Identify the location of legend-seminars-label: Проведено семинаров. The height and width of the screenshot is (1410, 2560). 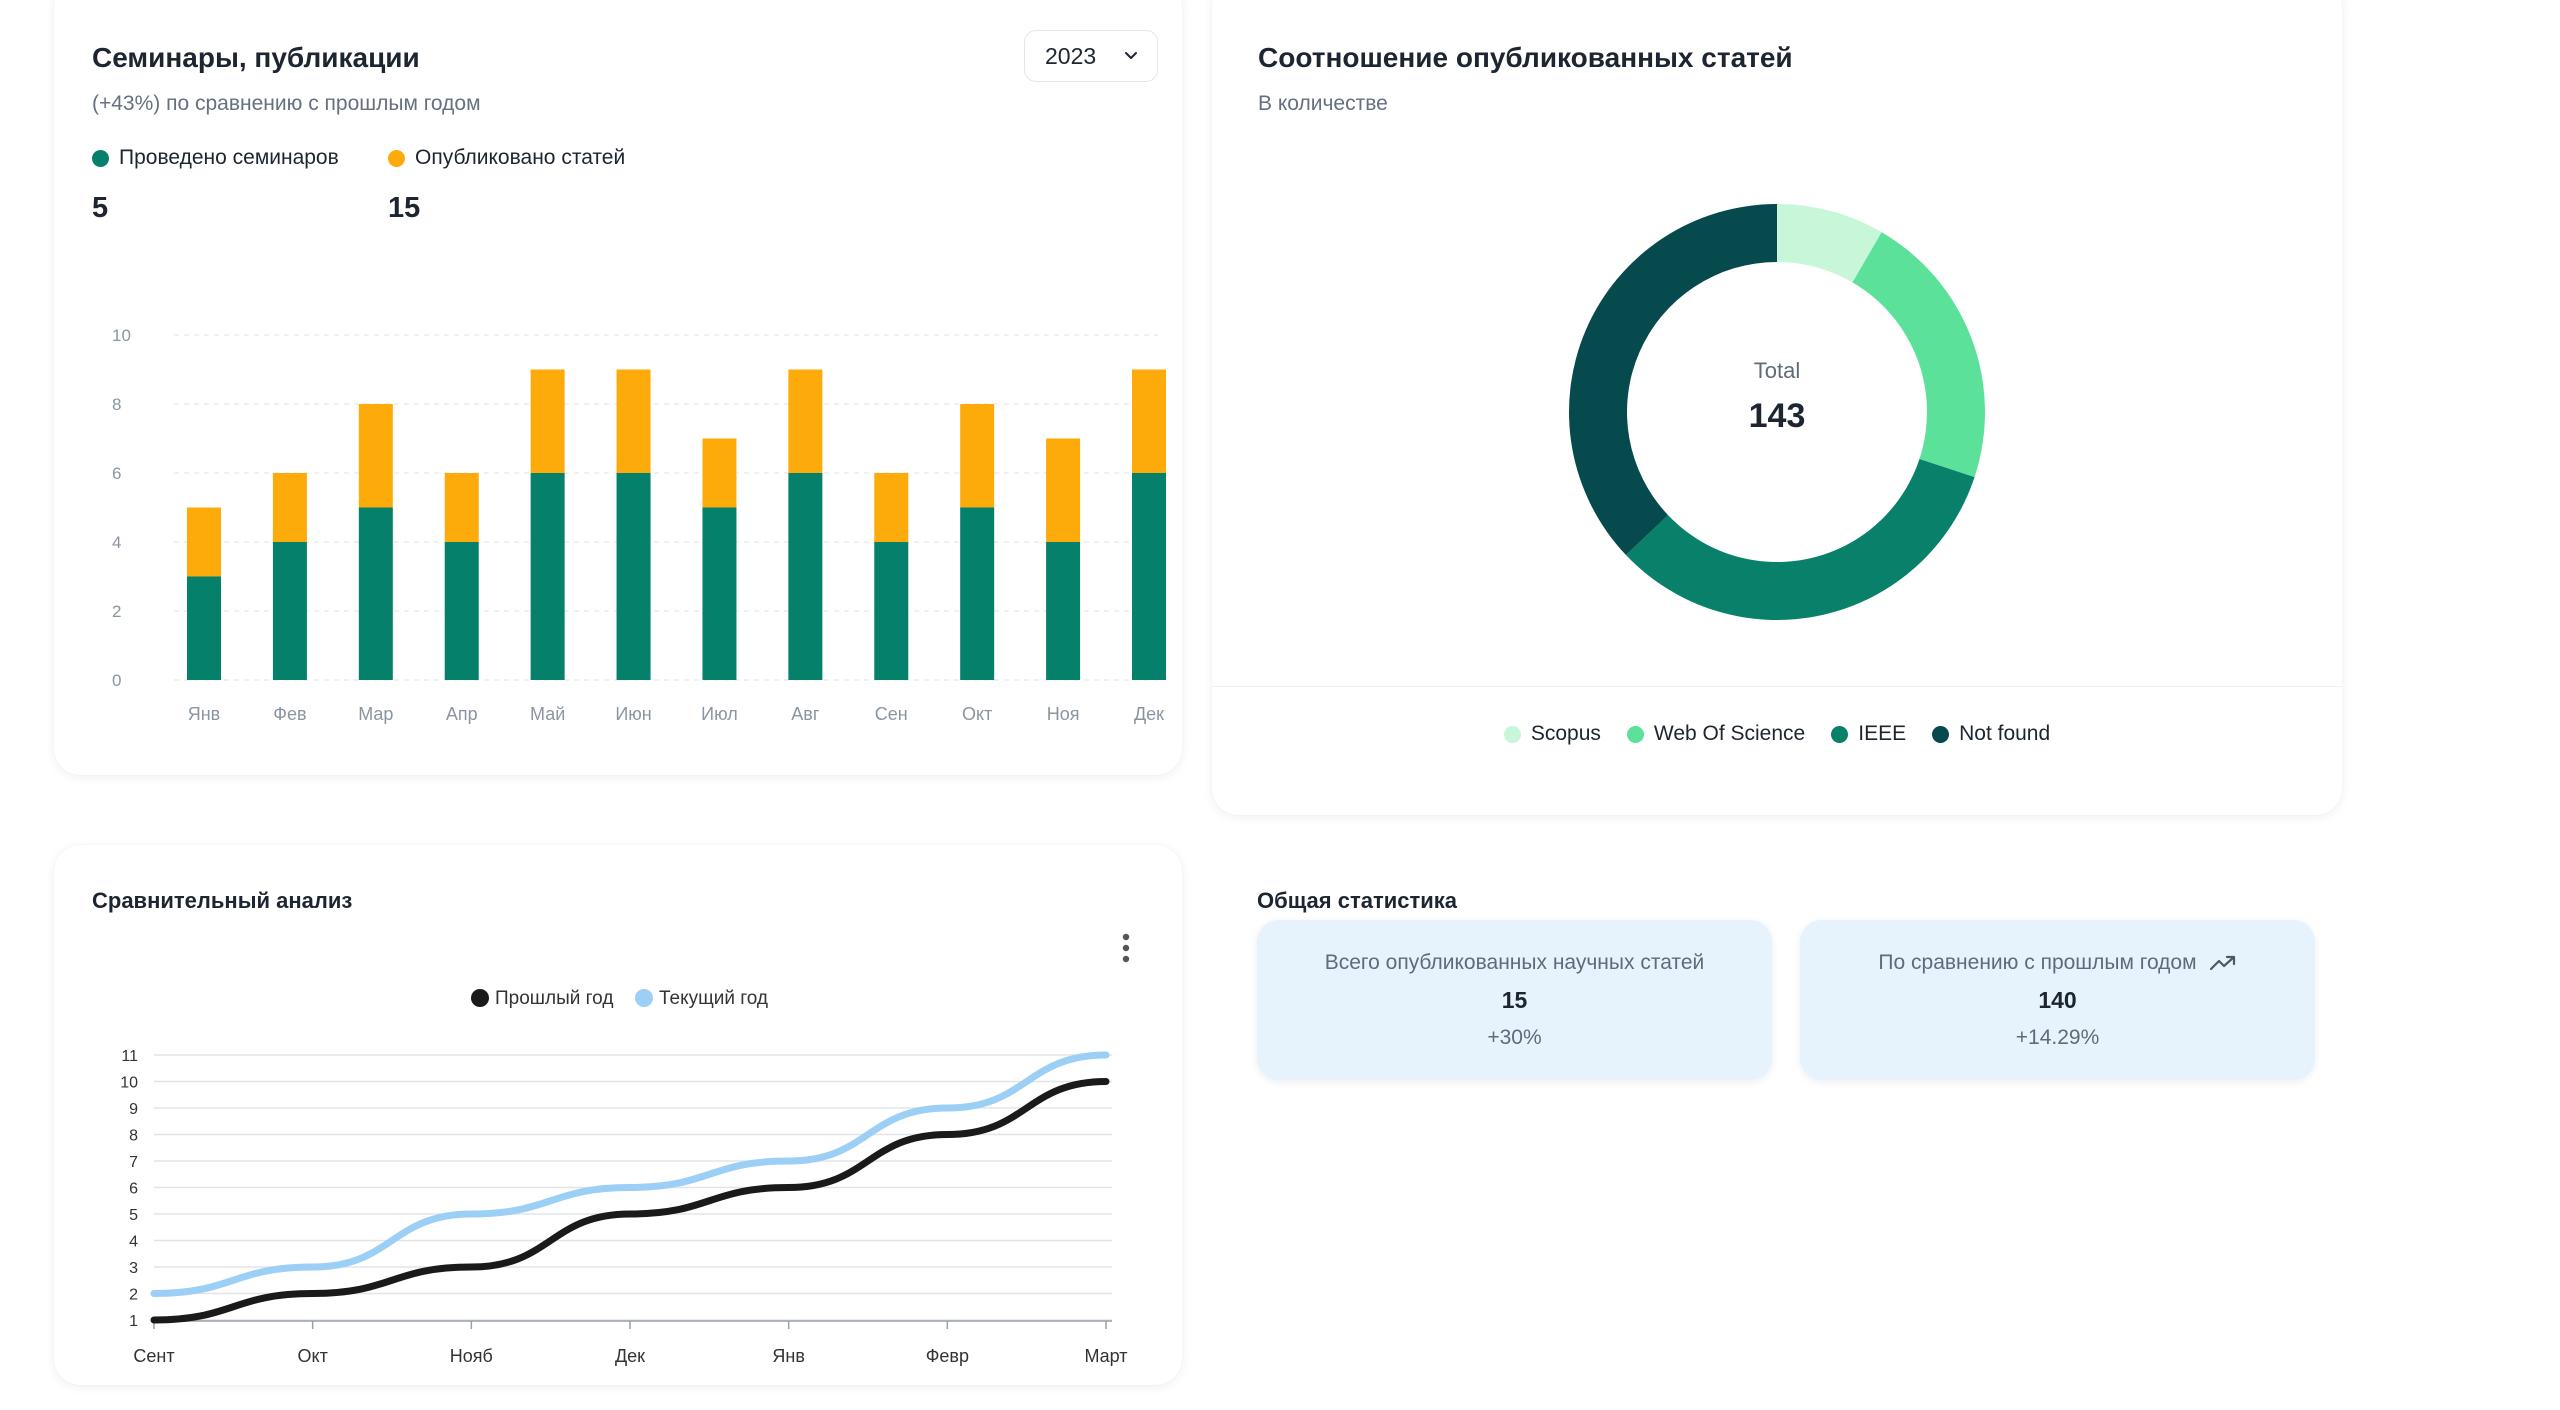
(229, 157).